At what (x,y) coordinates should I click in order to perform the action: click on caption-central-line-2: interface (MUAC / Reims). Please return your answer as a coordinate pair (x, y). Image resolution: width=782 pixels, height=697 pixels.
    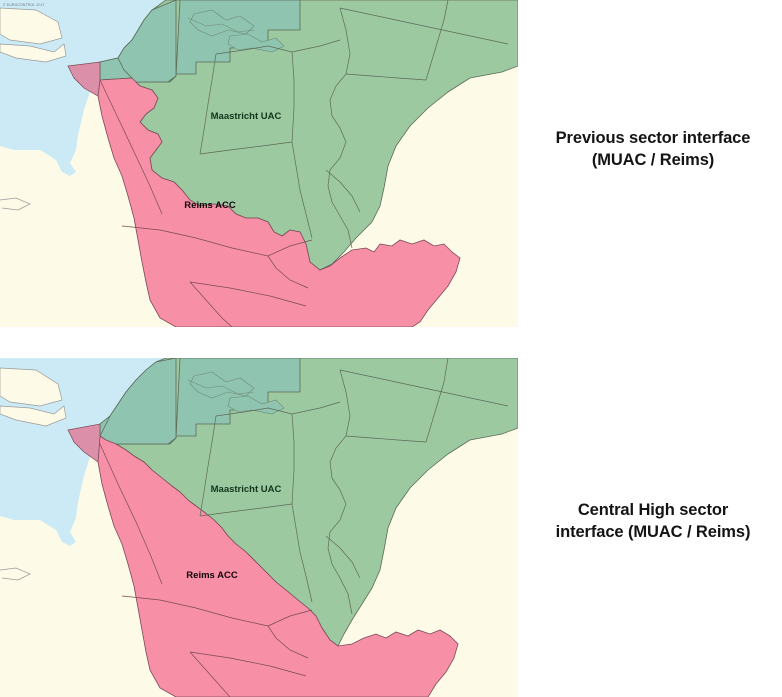
    Looking at the image, I should click on (653, 531).